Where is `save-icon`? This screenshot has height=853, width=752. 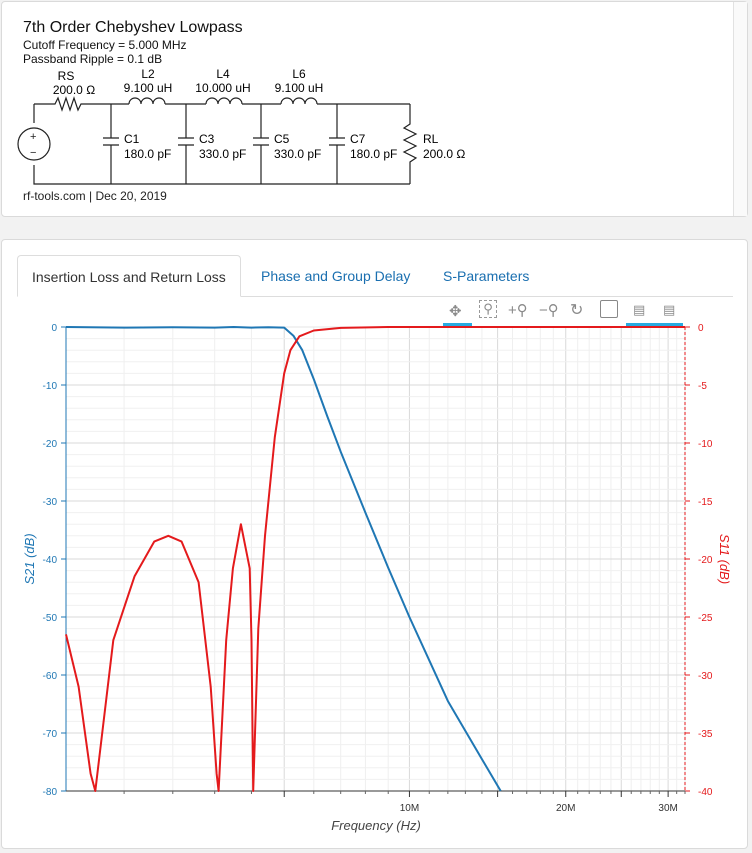 save-icon is located at coordinates (609, 309).